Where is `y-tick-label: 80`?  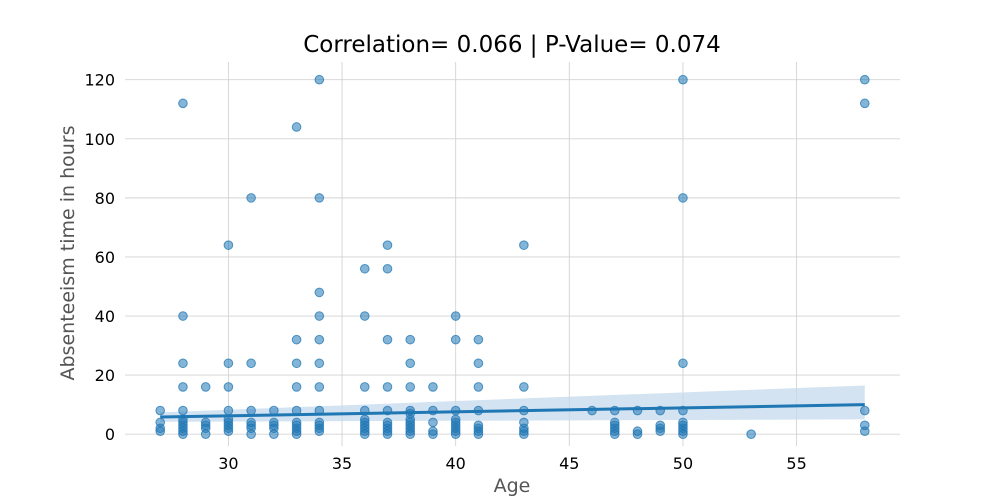 y-tick-label: 80 is located at coordinates (105, 198).